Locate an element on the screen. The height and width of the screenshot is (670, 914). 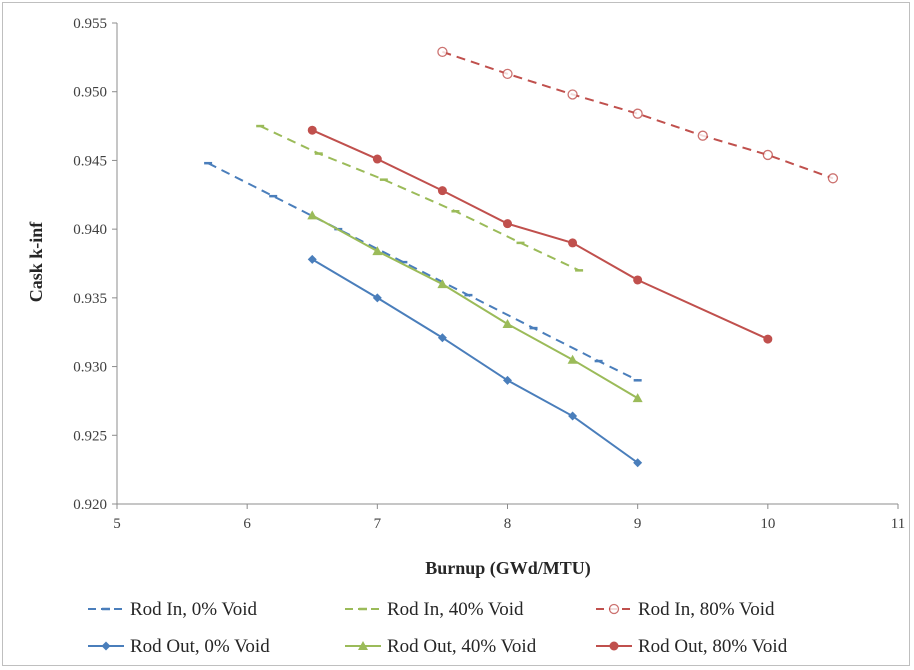
legend-item: Rod In, 40% Void is located at coordinates (434, 609).